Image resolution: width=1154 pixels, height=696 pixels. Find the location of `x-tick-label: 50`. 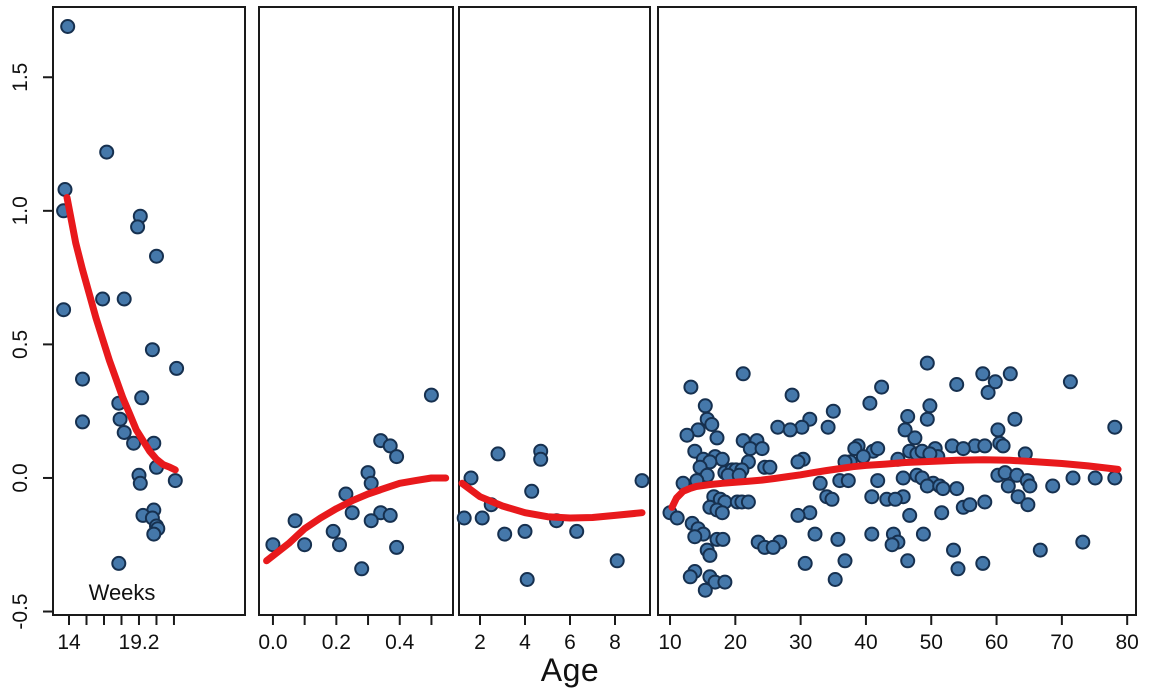

x-tick-label: 50 is located at coordinates (931, 642).